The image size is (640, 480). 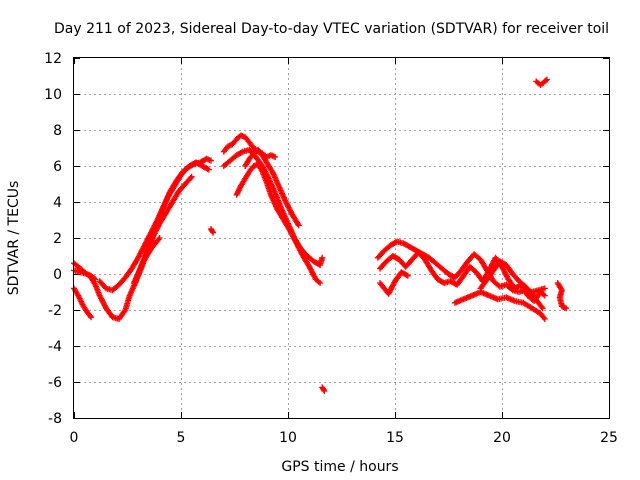 What do you see at coordinates (55, 311) in the screenshot?
I see `y-tick-label: -2` at bounding box center [55, 311].